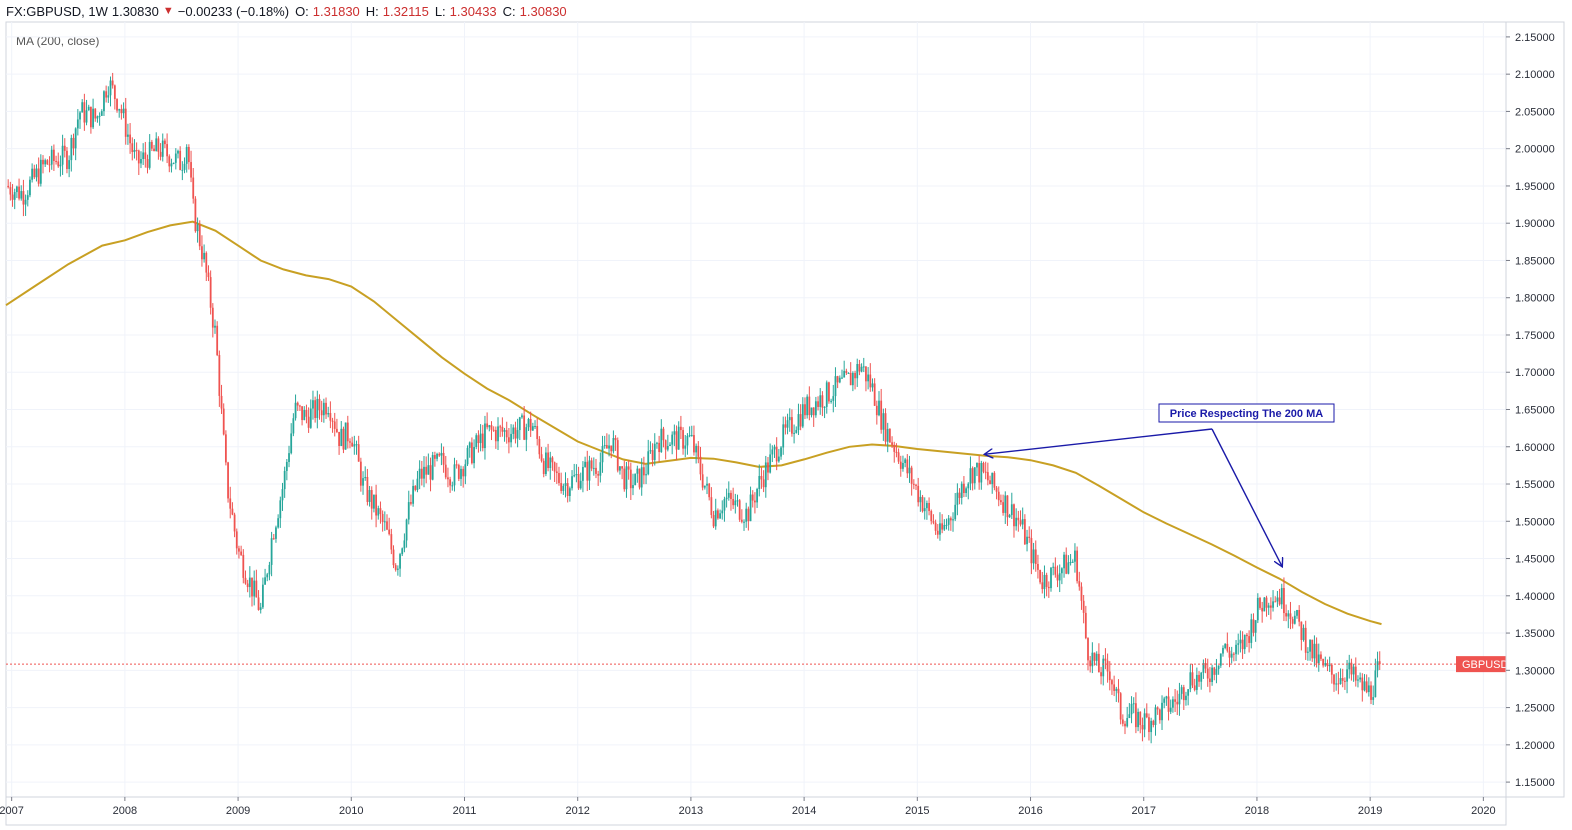 This screenshot has width=1572, height=830. What do you see at coordinates (1535, 373) in the screenshot?
I see `y-tick-label: 1.70000` at bounding box center [1535, 373].